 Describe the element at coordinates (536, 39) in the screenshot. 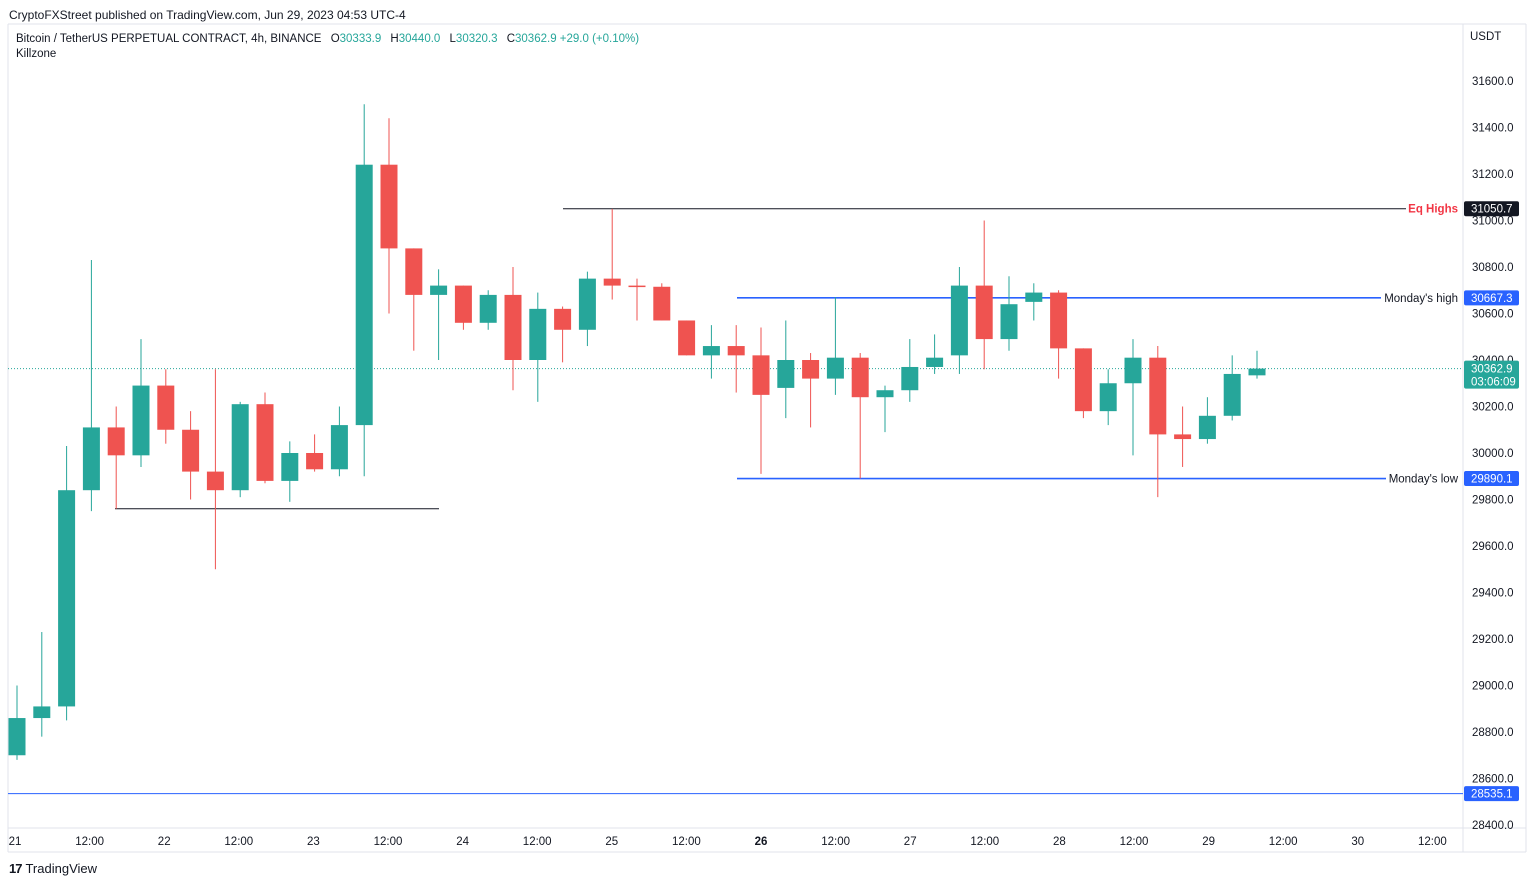

I see `close-value: 30362.9` at that location.